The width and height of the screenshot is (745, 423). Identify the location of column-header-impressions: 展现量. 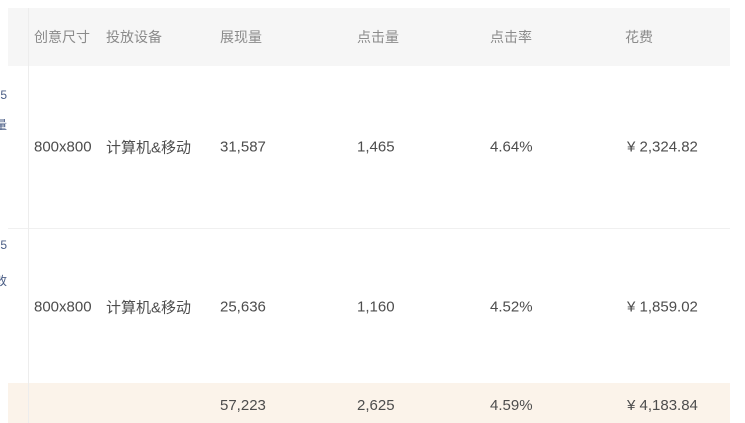
(241, 37).